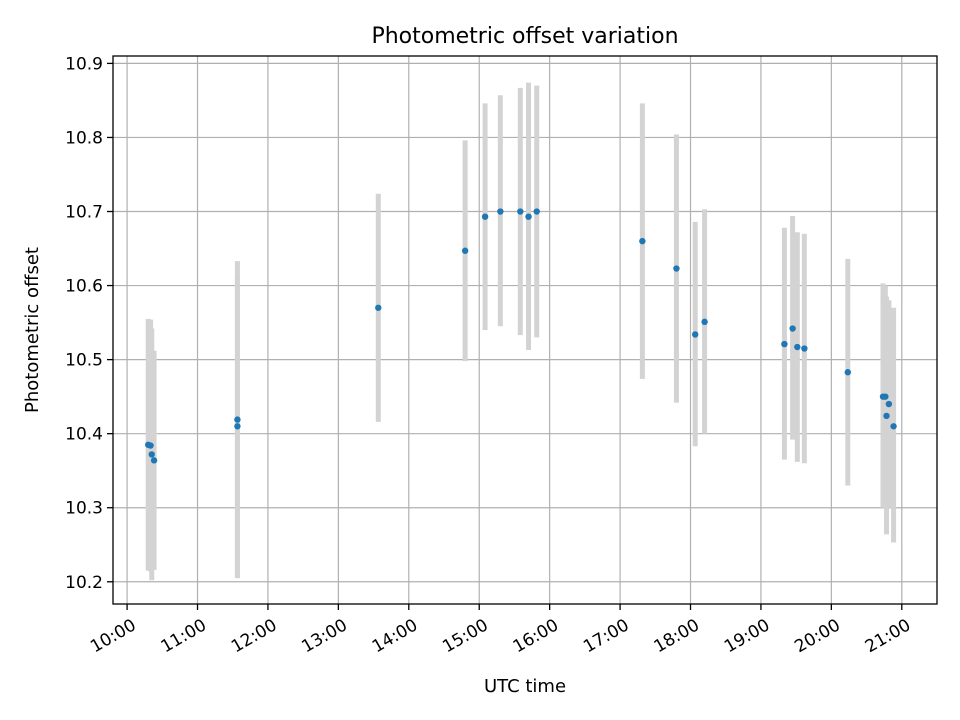 The height and width of the screenshot is (720, 960). Describe the element at coordinates (84, 361) in the screenshot. I see `y-tick-label: 10.5` at that location.